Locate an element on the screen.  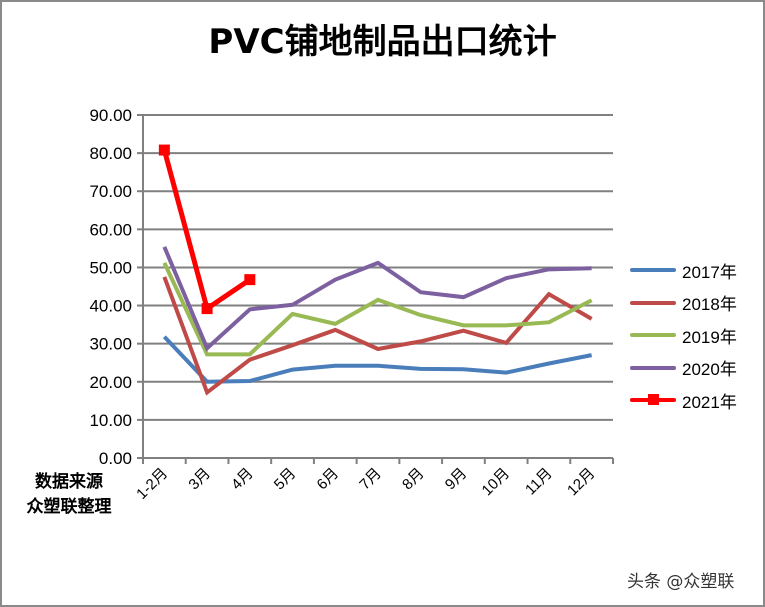
legend-label: 2020年 is located at coordinates (709, 370).